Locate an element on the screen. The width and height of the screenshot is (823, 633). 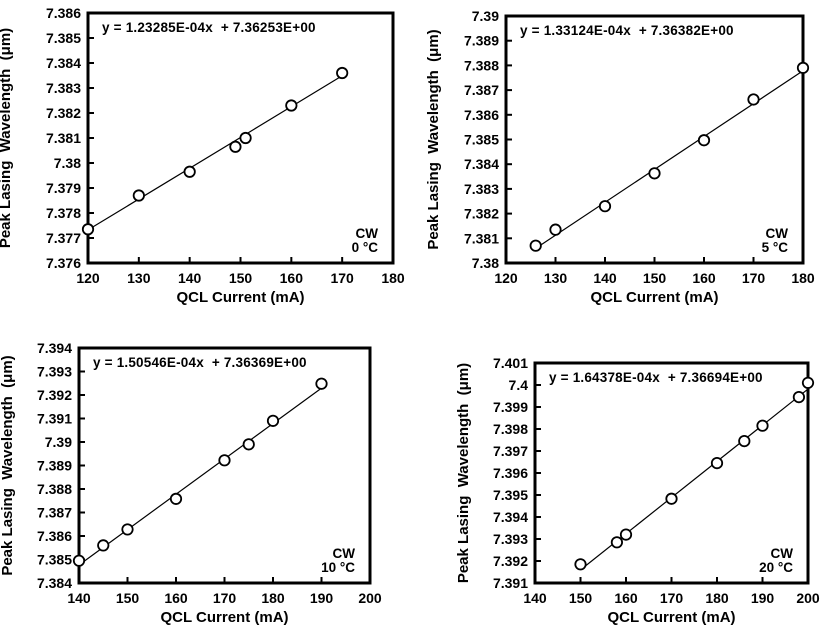
y-tick-label: 7.377 is located at coordinates (63, 238).